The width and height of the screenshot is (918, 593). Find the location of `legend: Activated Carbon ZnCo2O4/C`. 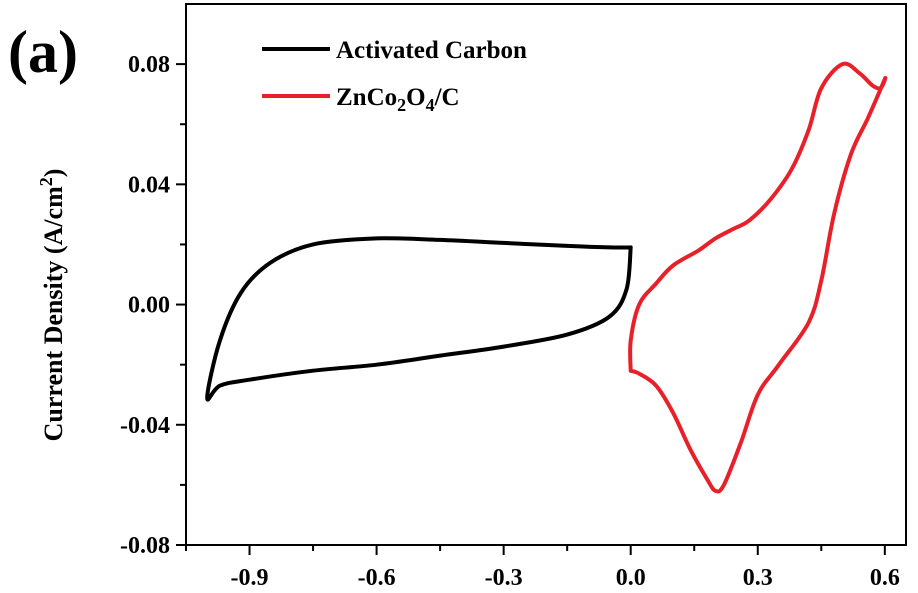

legend: Activated Carbon ZnCo2O4/C is located at coordinates (394, 76).